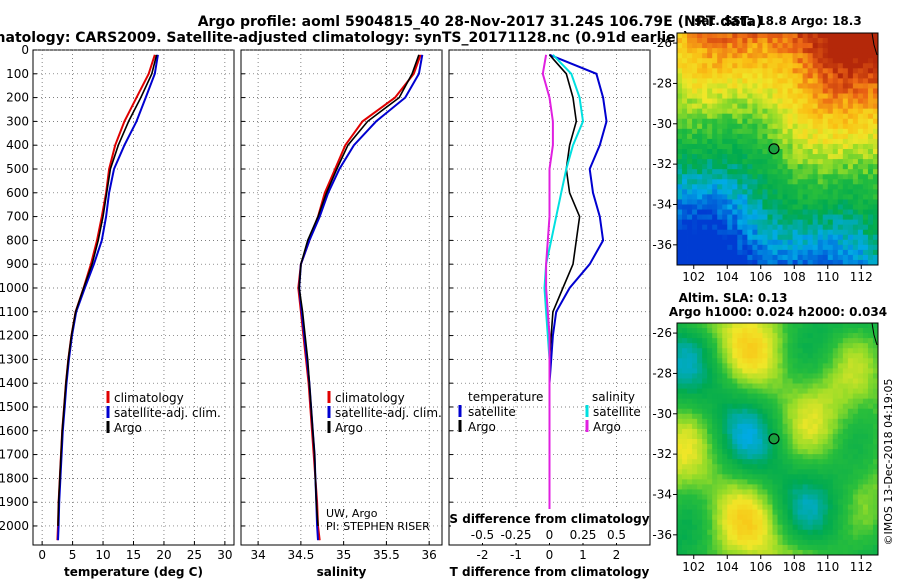 This screenshot has width=900, height=580. Describe the element at coordinates (14, 526) in the screenshot. I see `y-tick-label: 2000` at that location.